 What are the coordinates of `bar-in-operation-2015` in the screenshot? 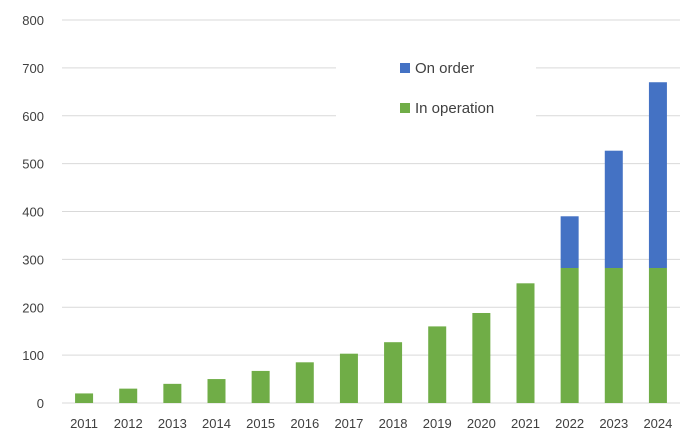 It's located at (260, 386).